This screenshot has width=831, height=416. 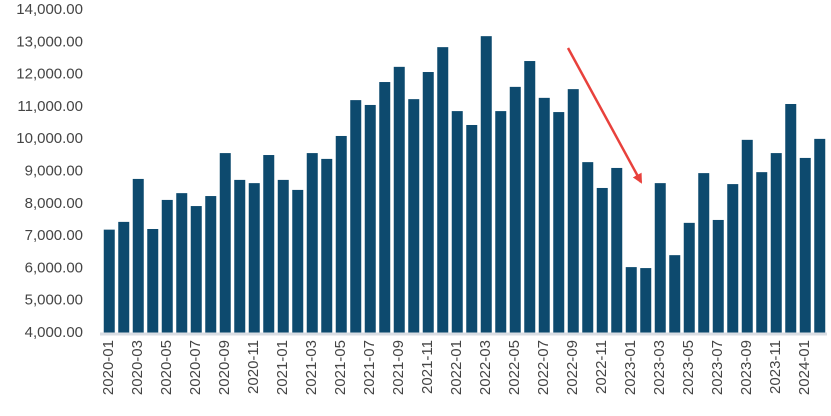 I want to click on y-tick-label: 7,000.00, so click(x=54, y=235).